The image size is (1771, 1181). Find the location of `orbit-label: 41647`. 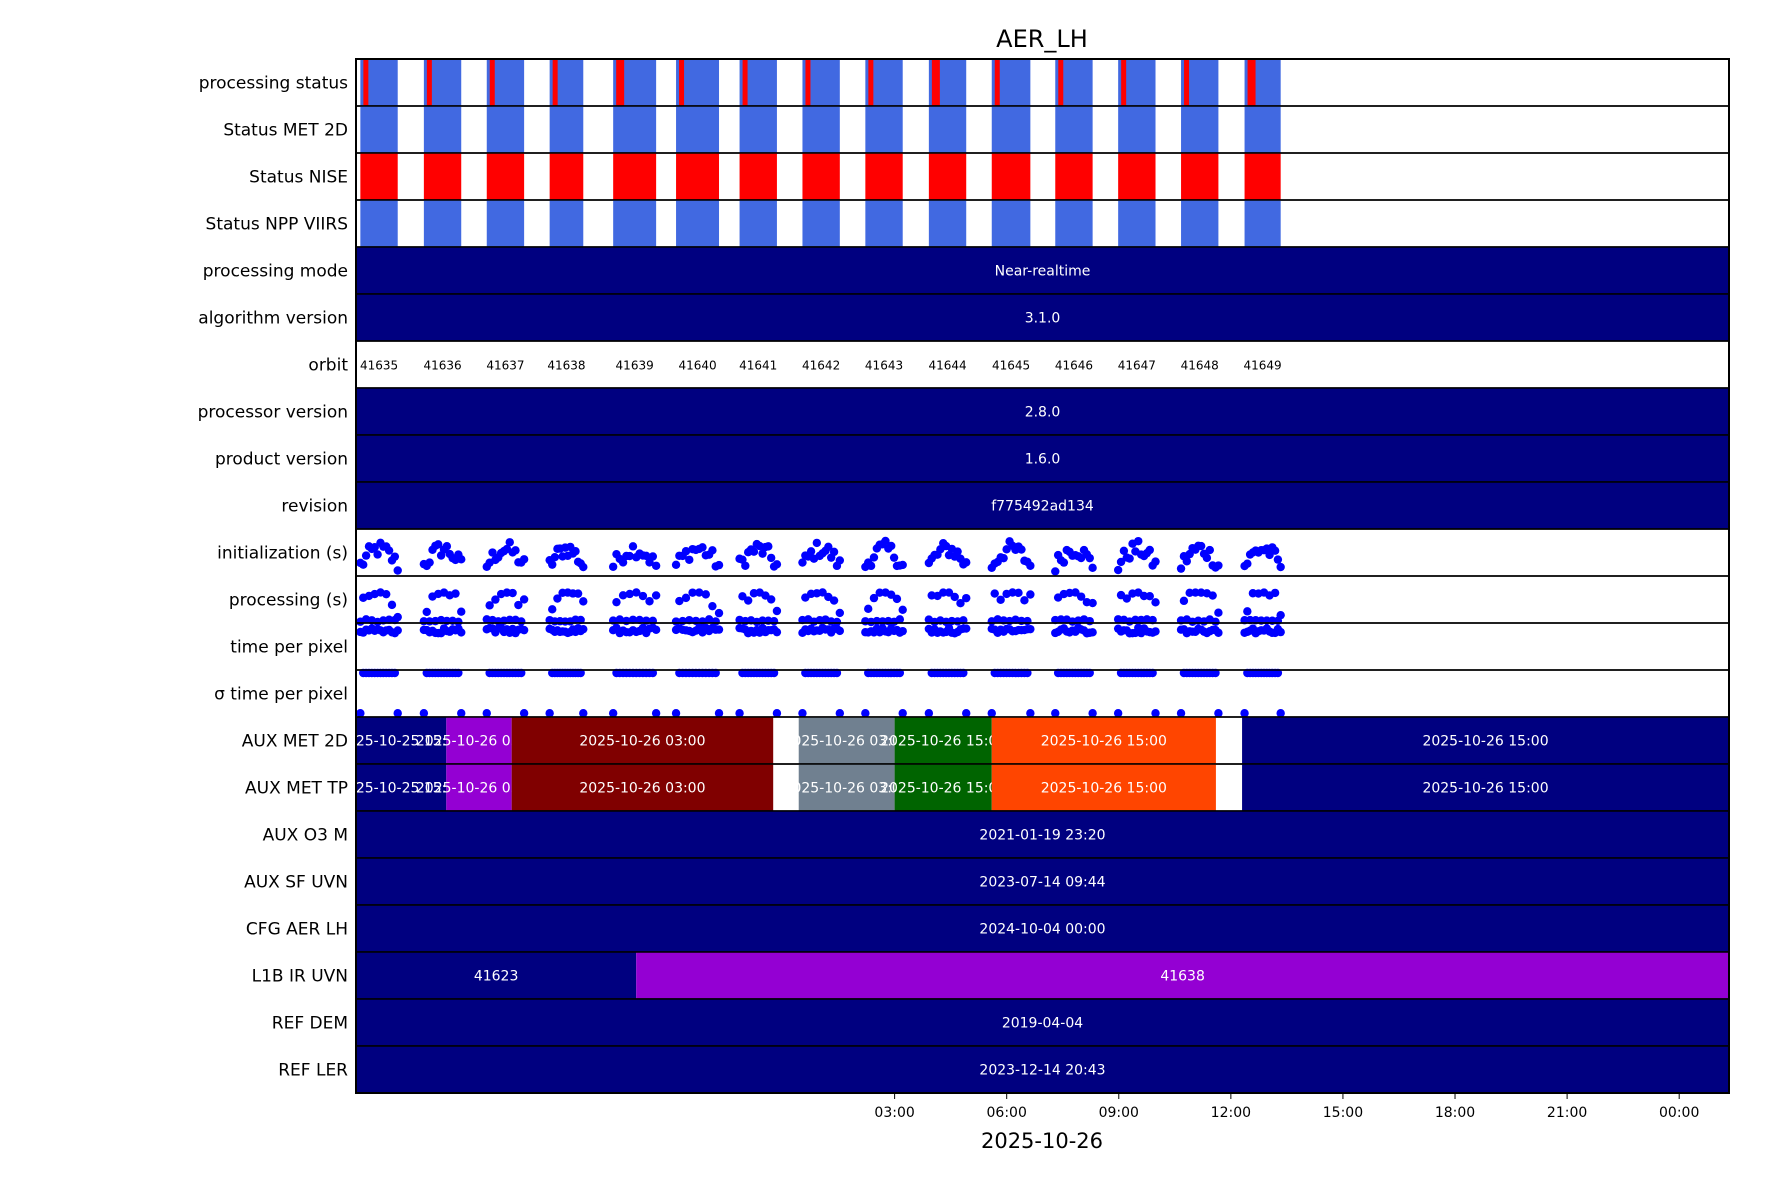

orbit-label: 41647 is located at coordinates (1137, 366).